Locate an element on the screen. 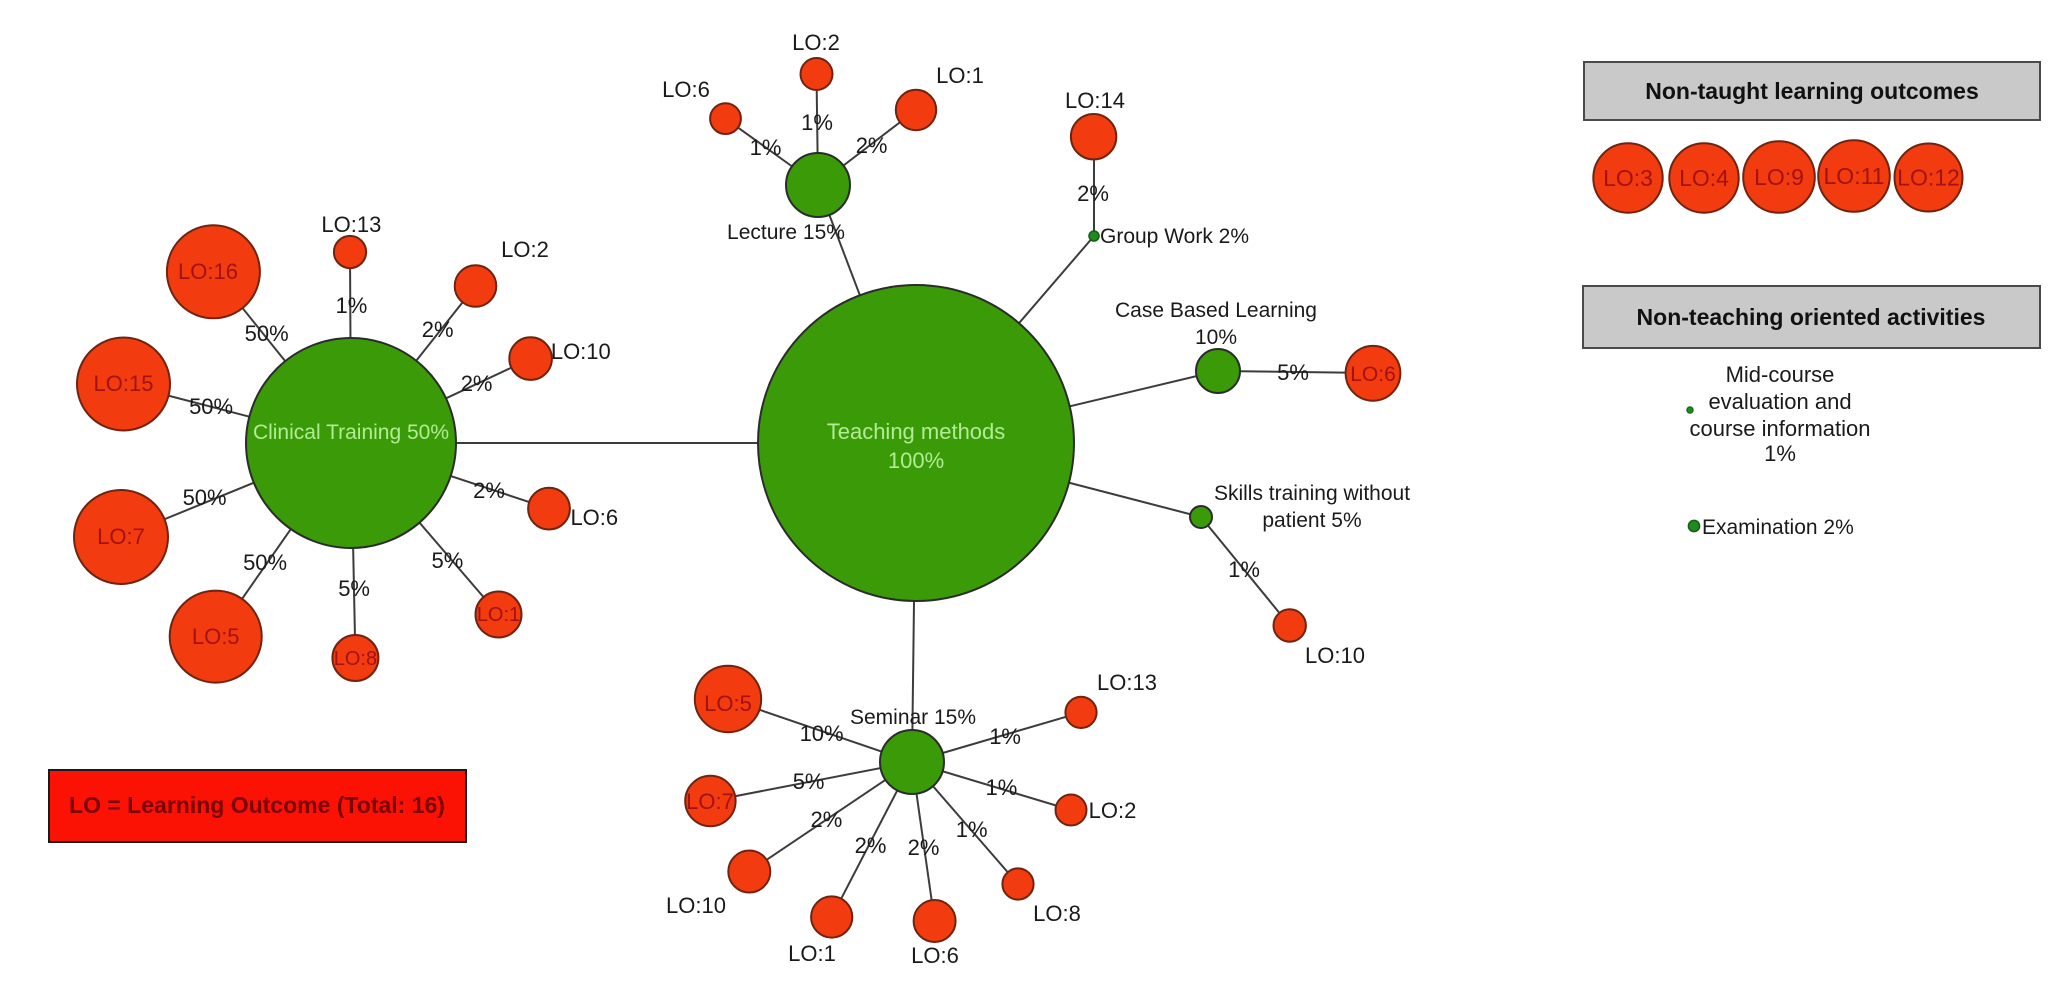 Image resolution: width=2059 pixels, height=1001 pixels. svg-text: Non-taught learning outcomes is located at coordinates (1812, 91).